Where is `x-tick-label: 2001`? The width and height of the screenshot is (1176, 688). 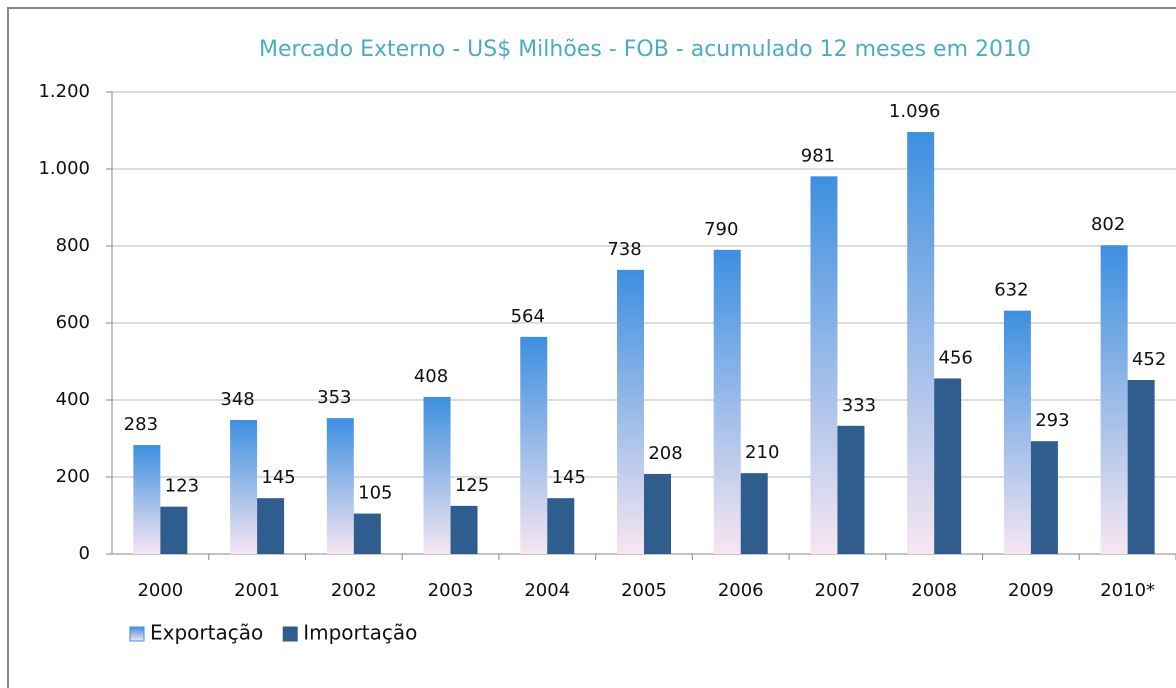
x-tick-label: 2001 is located at coordinates (257, 590).